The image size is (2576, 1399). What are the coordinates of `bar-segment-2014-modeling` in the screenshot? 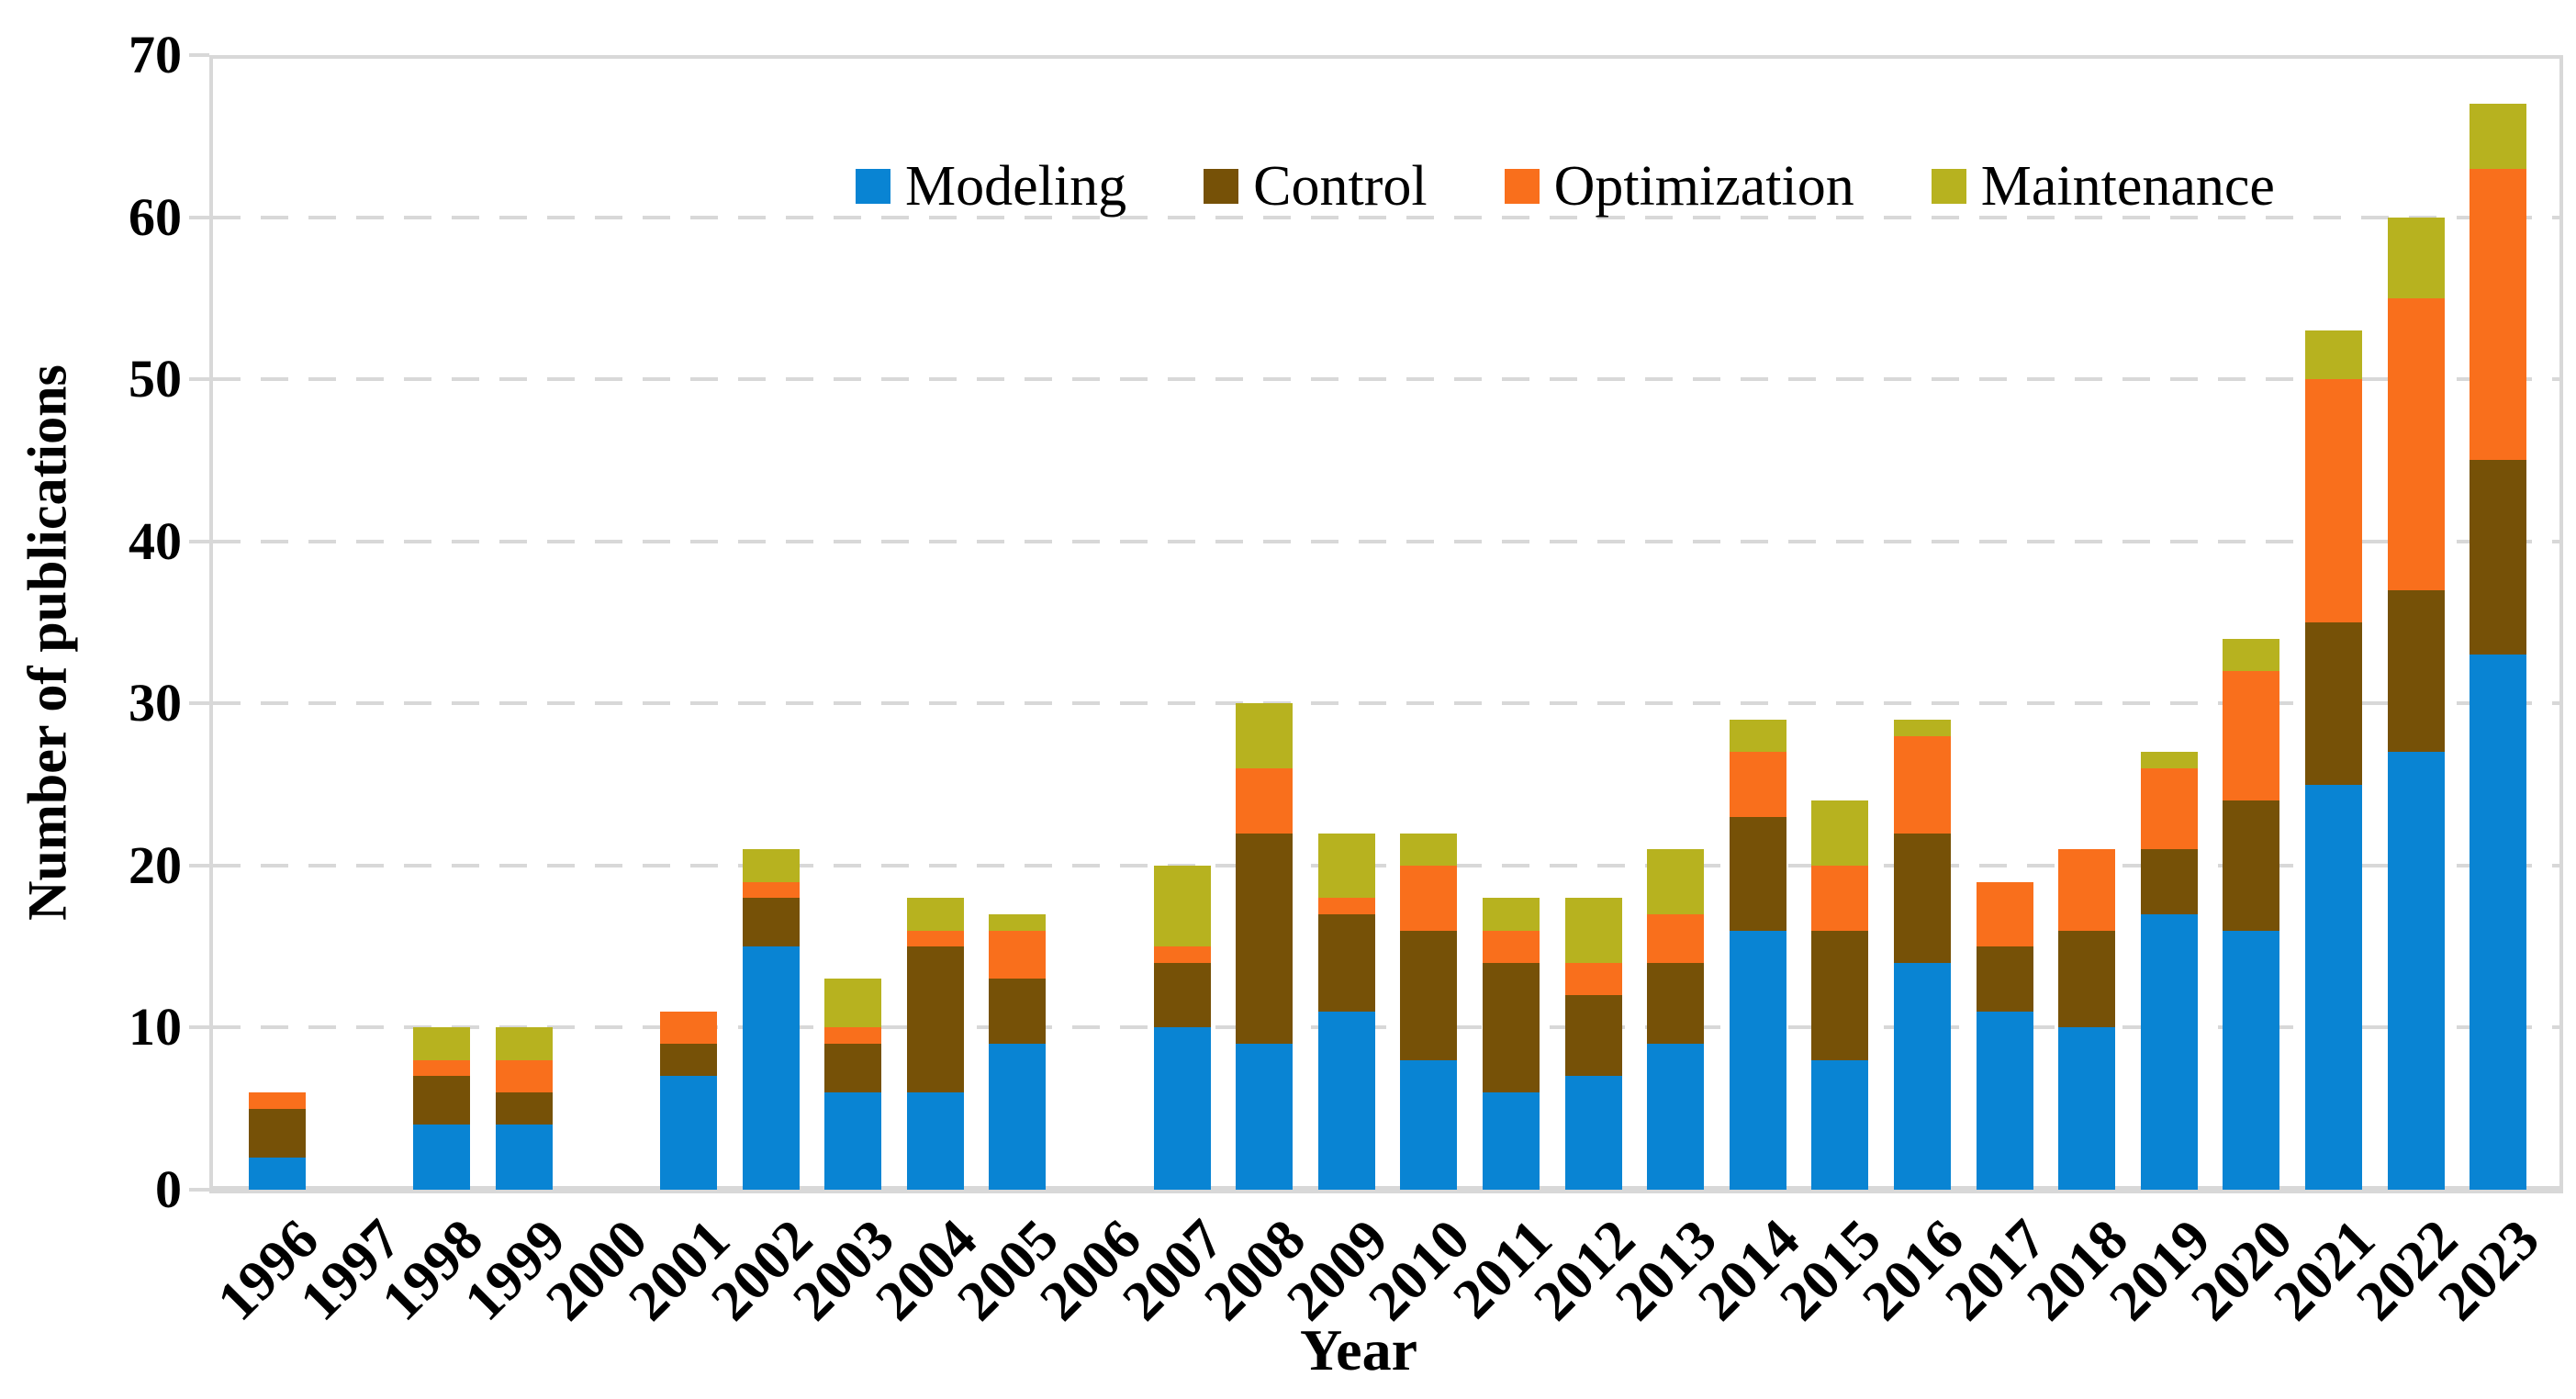 It's located at (1757, 1060).